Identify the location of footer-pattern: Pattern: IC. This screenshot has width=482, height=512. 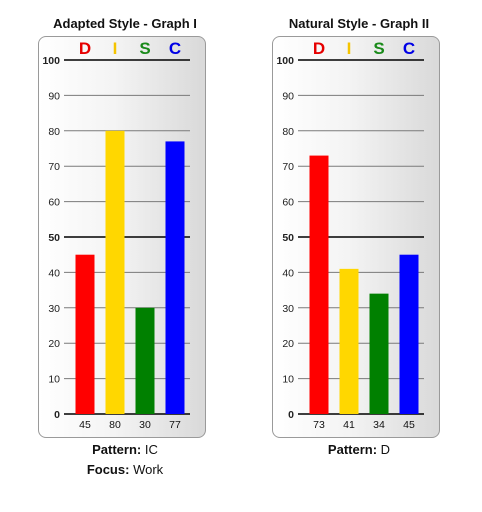
(125, 449).